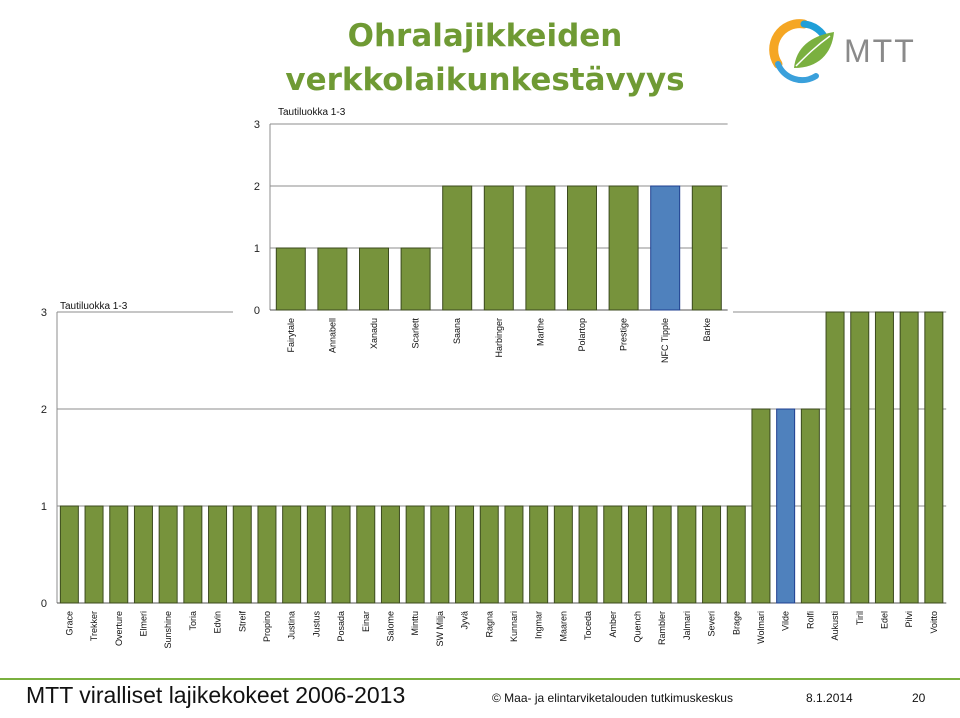  What do you see at coordinates (624, 334) in the screenshot?
I see `inset-category-label: Prestige` at bounding box center [624, 334].